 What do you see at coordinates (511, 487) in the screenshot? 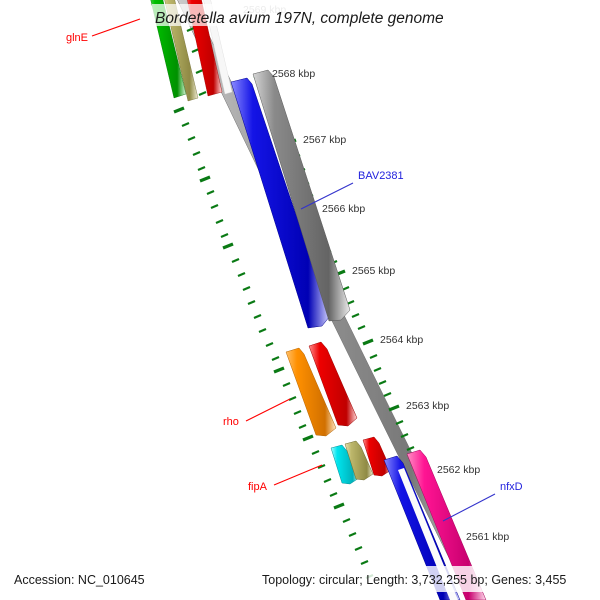
I see `gene-label-nfxD: nfxD` at bounding box center [511, 487].